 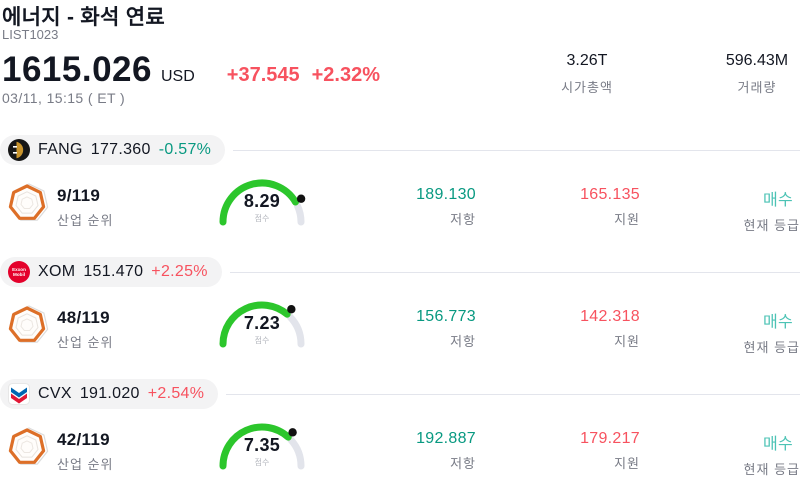 I want to click on industry-rank: 48/119 산업 순위, so click(x=85, y=329).